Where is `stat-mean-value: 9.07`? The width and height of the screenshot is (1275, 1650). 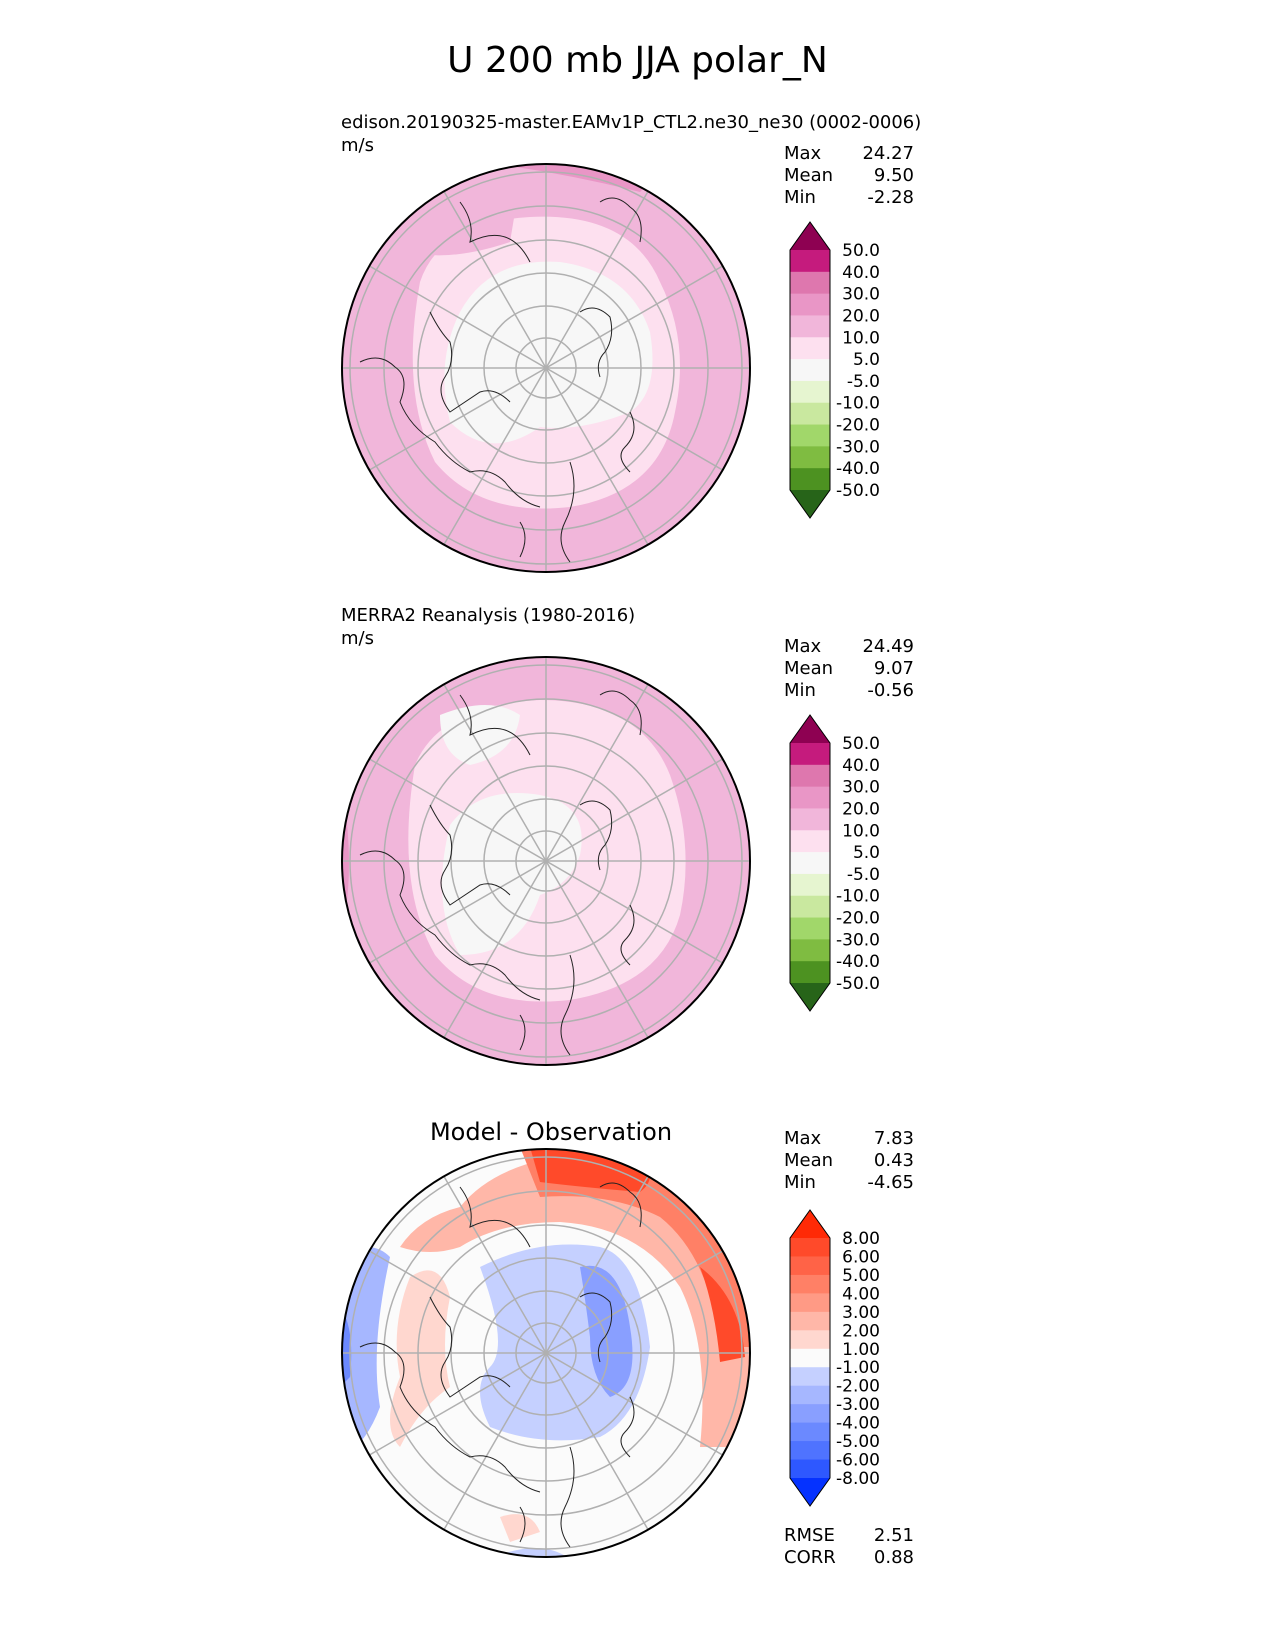
stat-mean-value: 9.07 is located at coordinates (893, 668).